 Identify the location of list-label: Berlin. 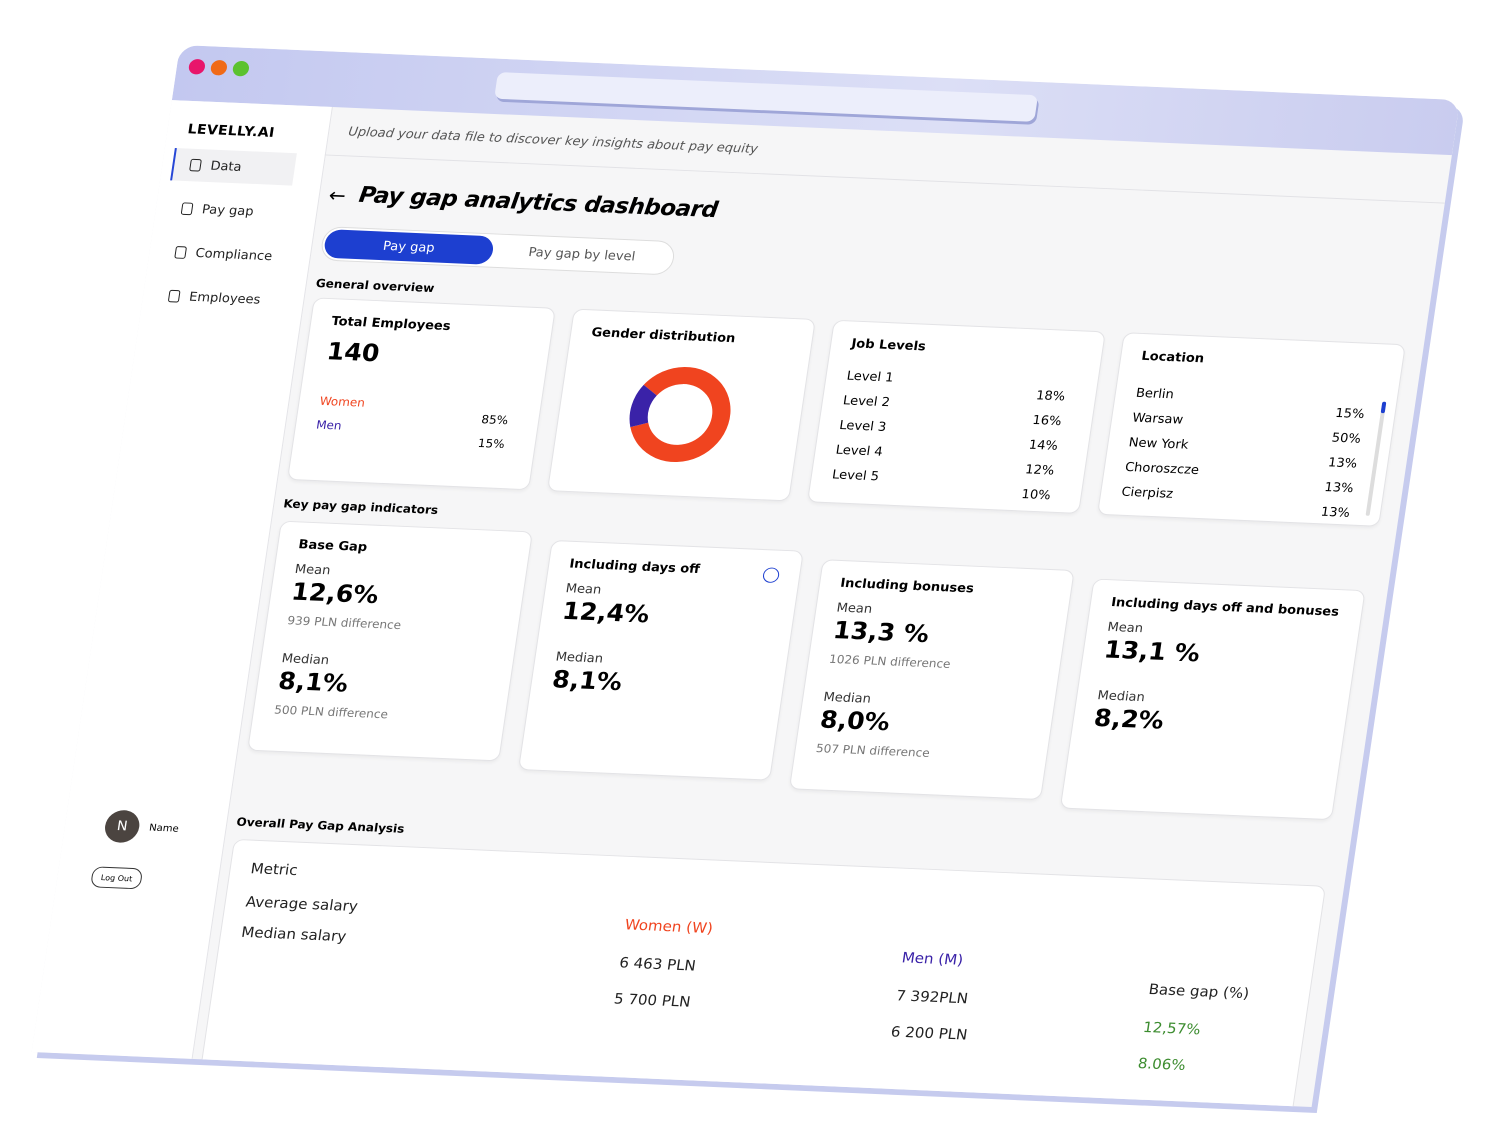
(1154, 394).